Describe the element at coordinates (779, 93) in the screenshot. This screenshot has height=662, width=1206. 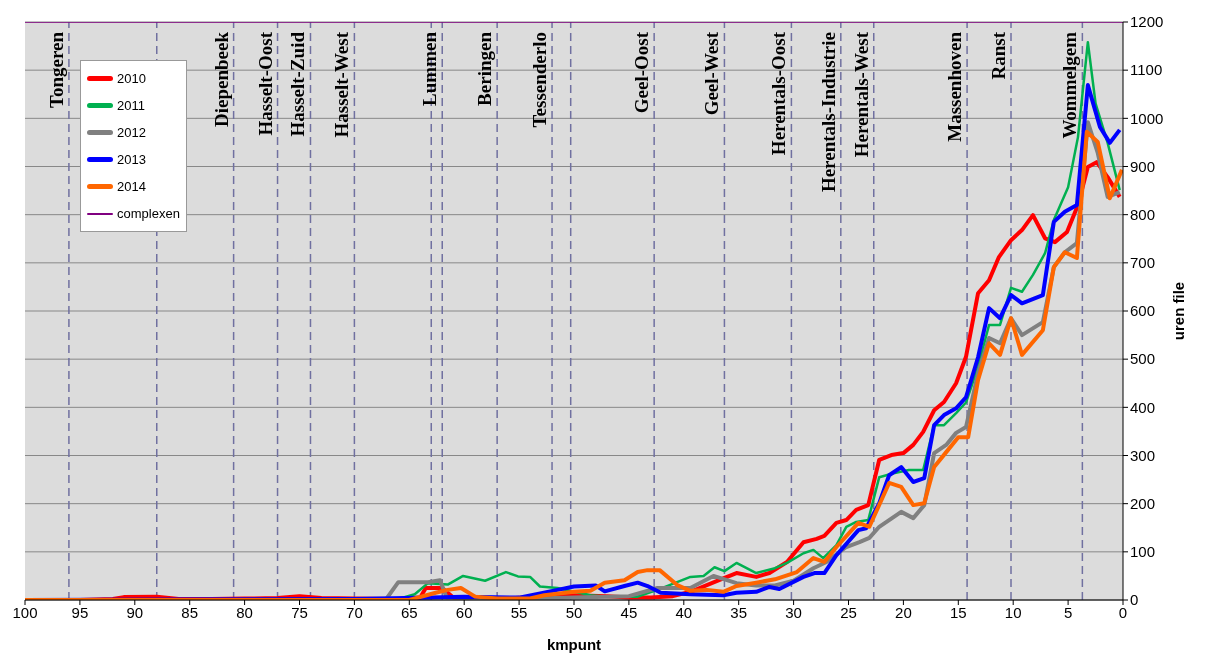
I see `ref-line-label: Herentals-Oost` at that location.